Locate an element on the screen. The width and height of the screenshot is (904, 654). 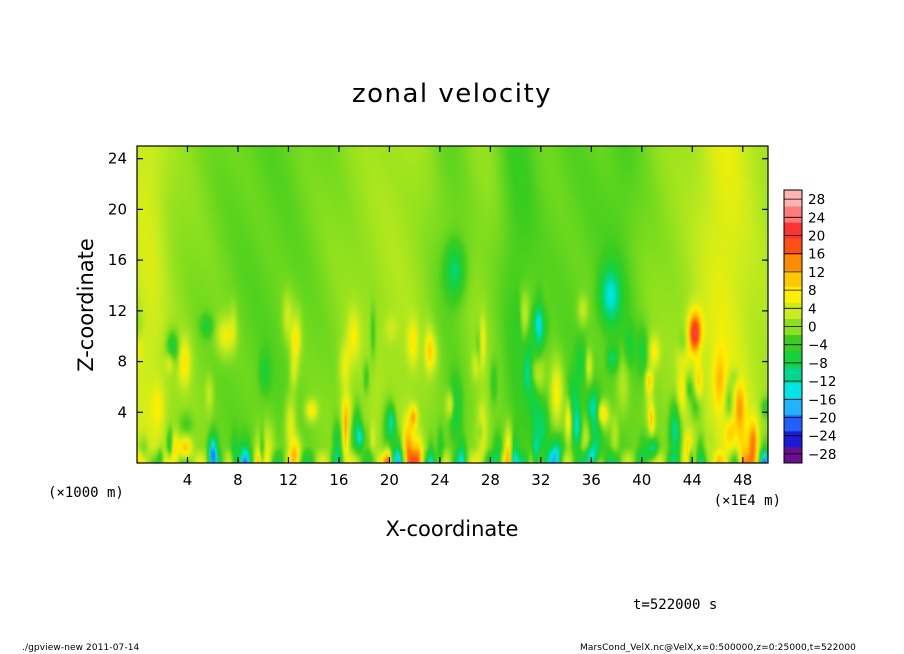
footer-left: ./gpview-new 2011-07-14 is located at coordinates (81, 648).